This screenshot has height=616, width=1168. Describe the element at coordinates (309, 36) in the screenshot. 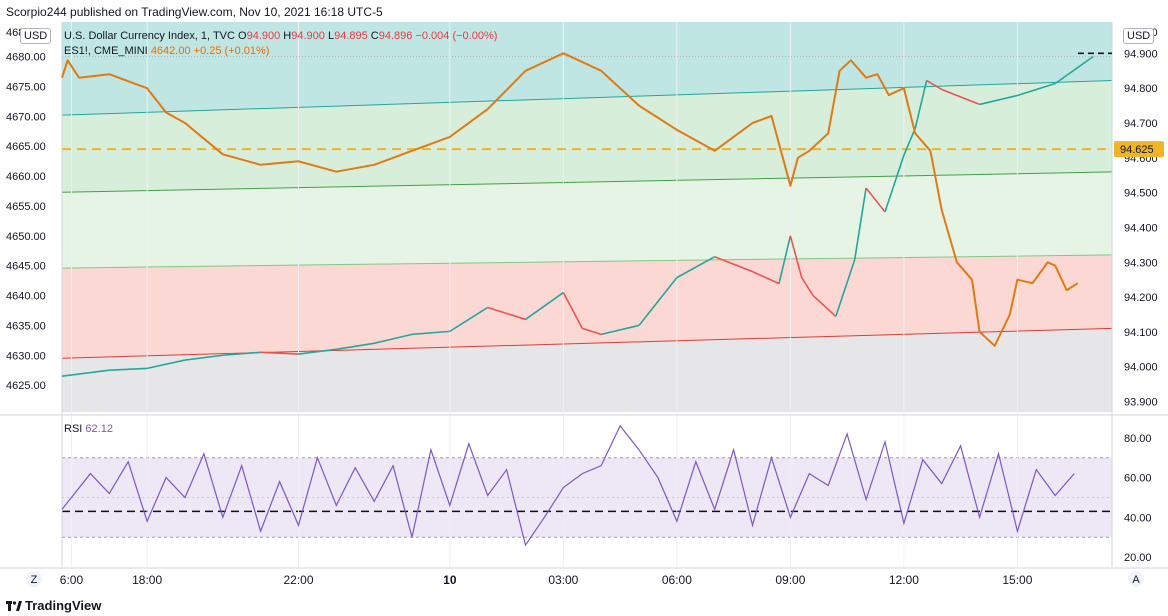

I see `ohlc-value-h: 94.900` at that location.